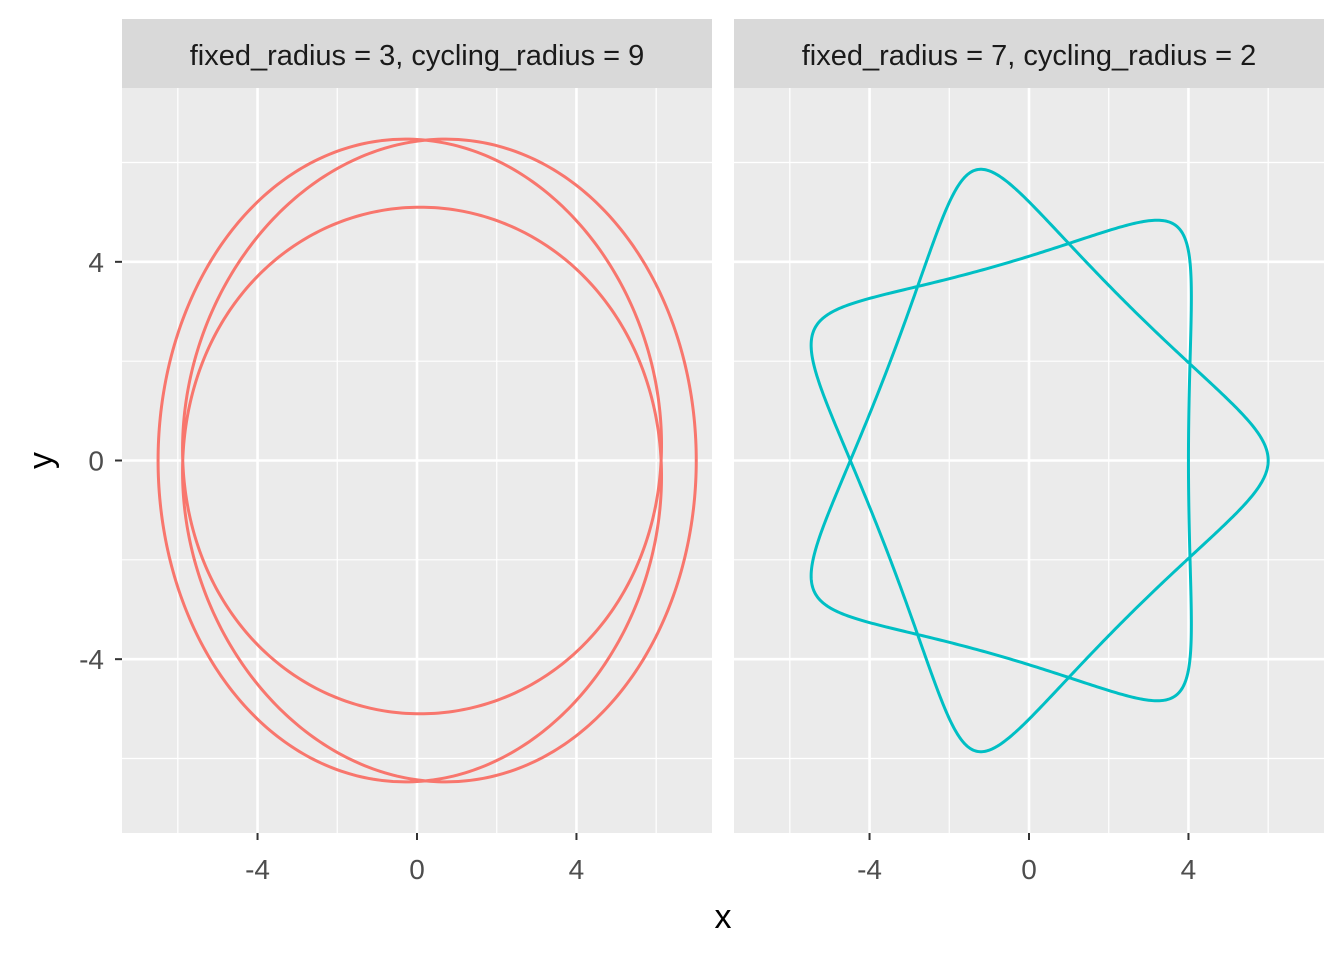  I want to click on x-axis-title: x, so click(723, 917).